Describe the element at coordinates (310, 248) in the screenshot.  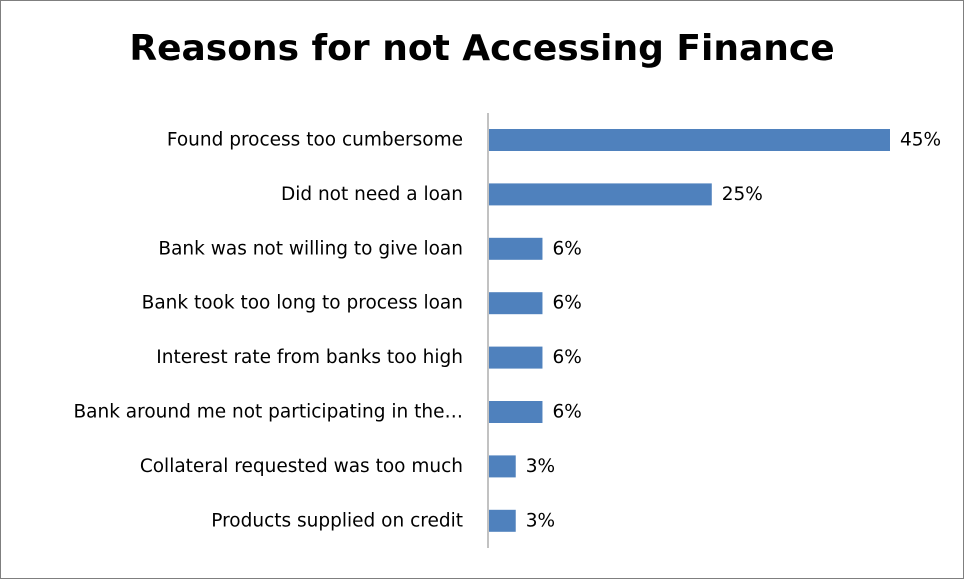
I see `category-label: Bank was not willing to give loan` at that location.